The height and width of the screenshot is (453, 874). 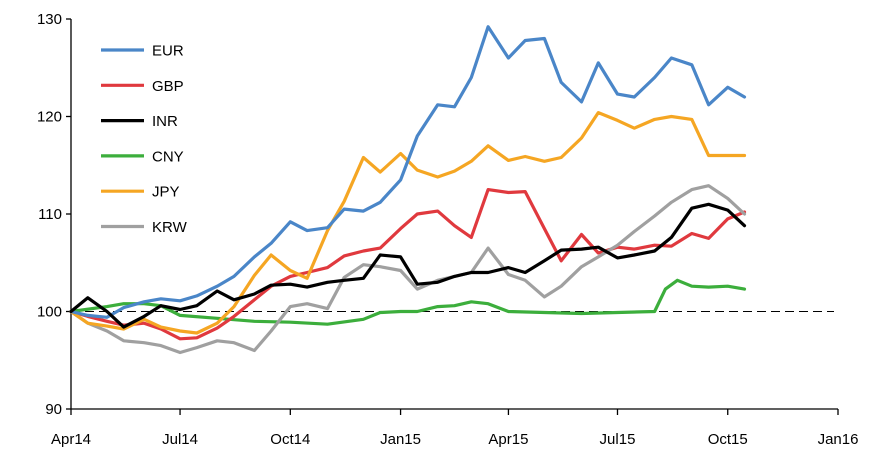 I want to click on legend-item-gbp: GBP, so click(x=142, y=86).